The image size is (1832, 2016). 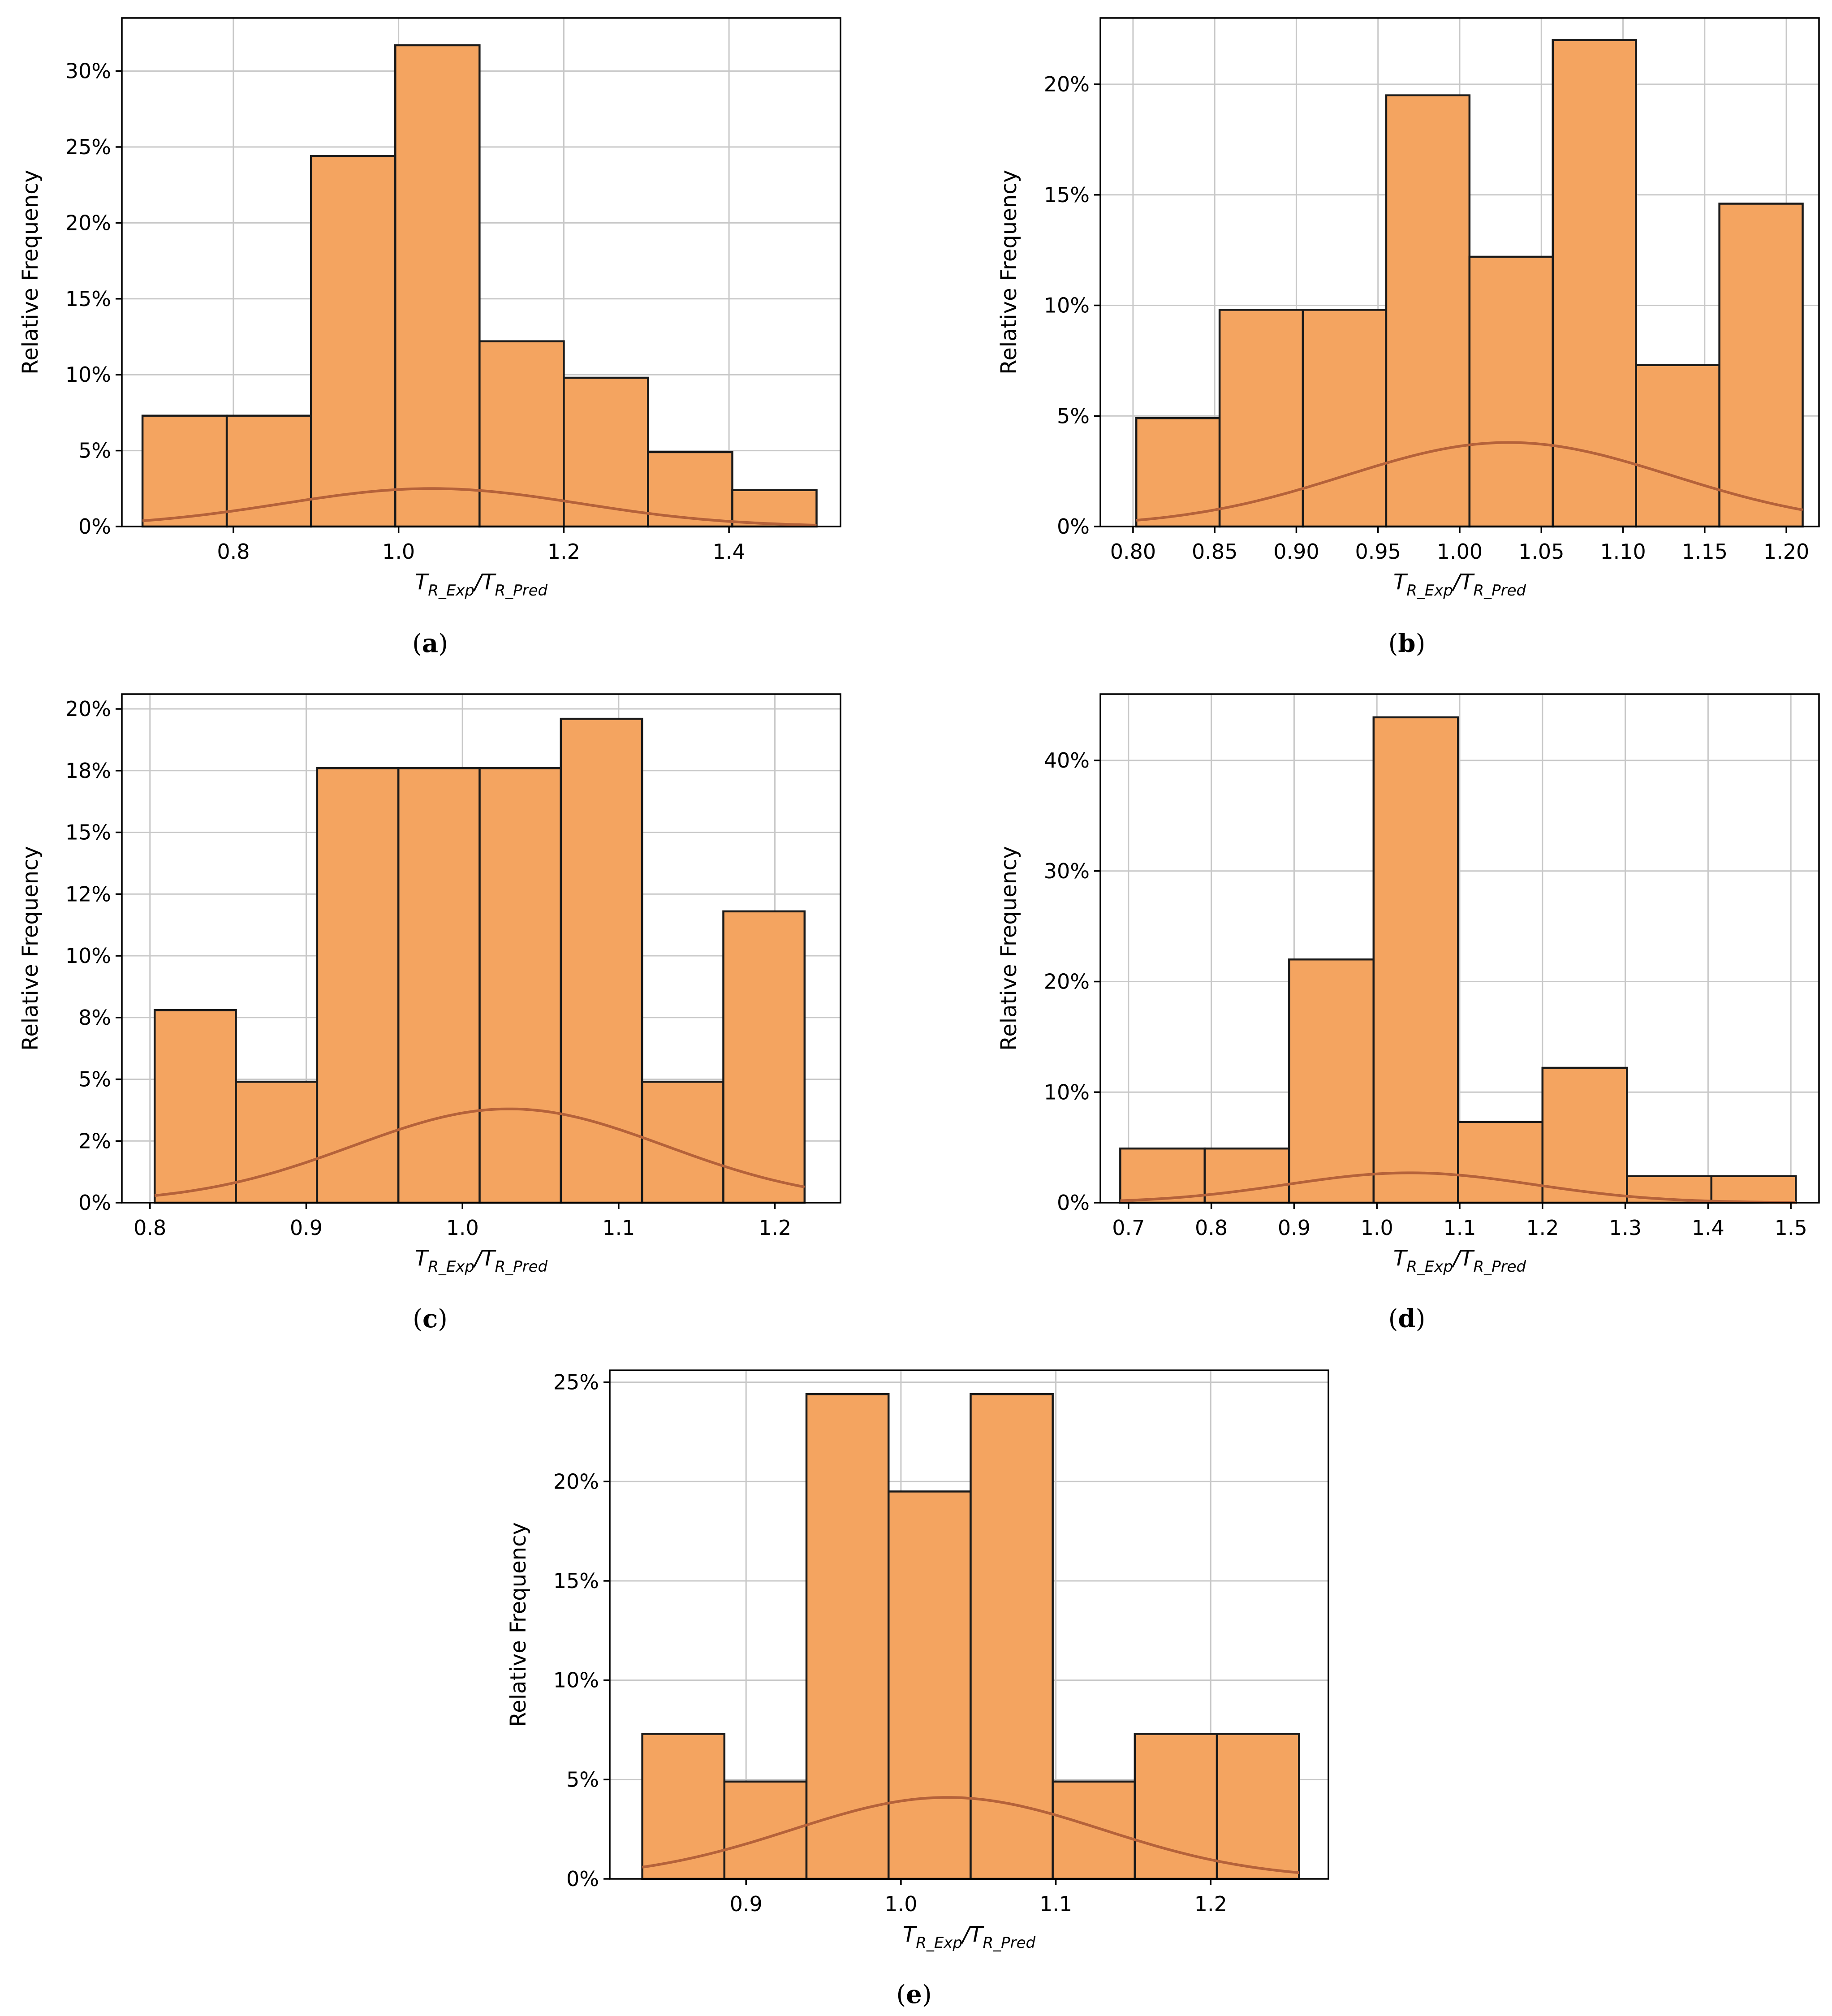 I want to click on panel-caption: (e), so click(x=913, y=1994).